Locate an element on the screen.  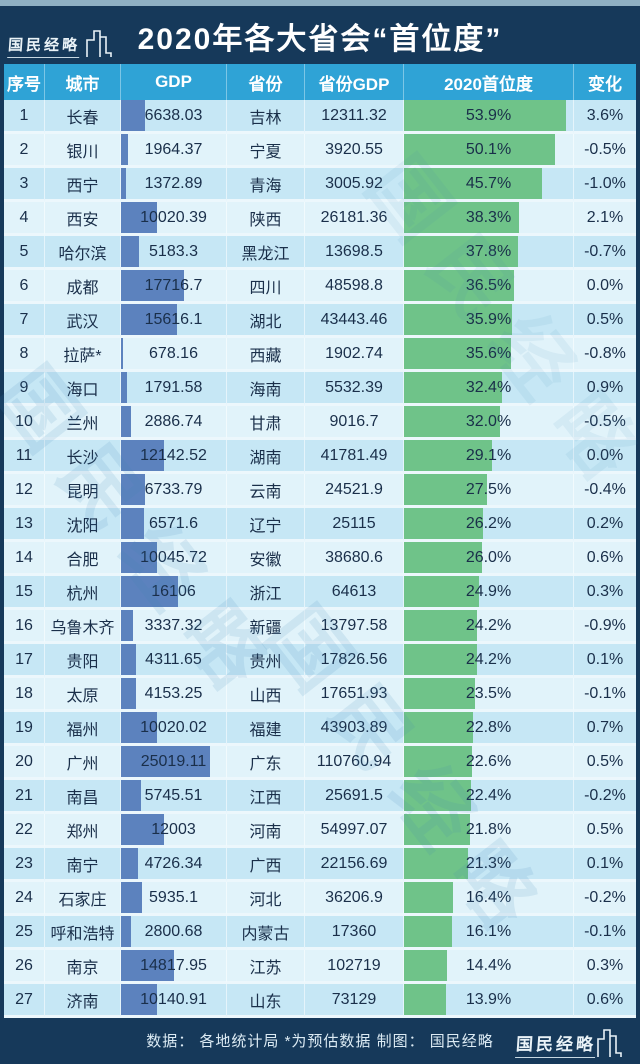
cell-value: 24 is located at coordinates (24, 897).